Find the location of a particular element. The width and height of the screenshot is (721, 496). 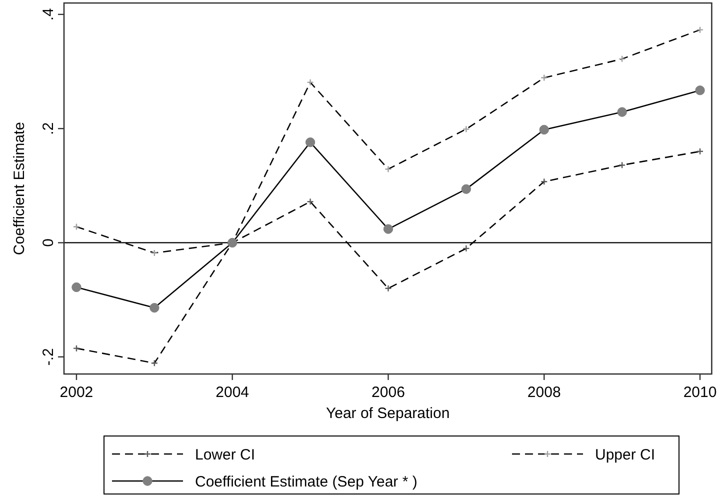

y-tick-label: -.2 is located at coordinates (48, 357).